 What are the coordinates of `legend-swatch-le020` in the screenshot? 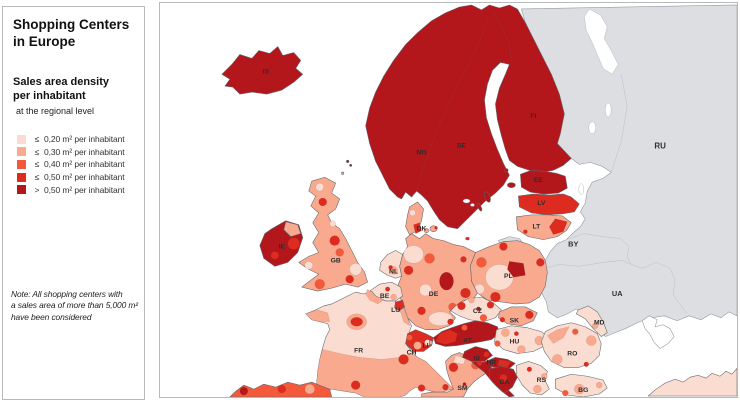 It's located at (21, 139).